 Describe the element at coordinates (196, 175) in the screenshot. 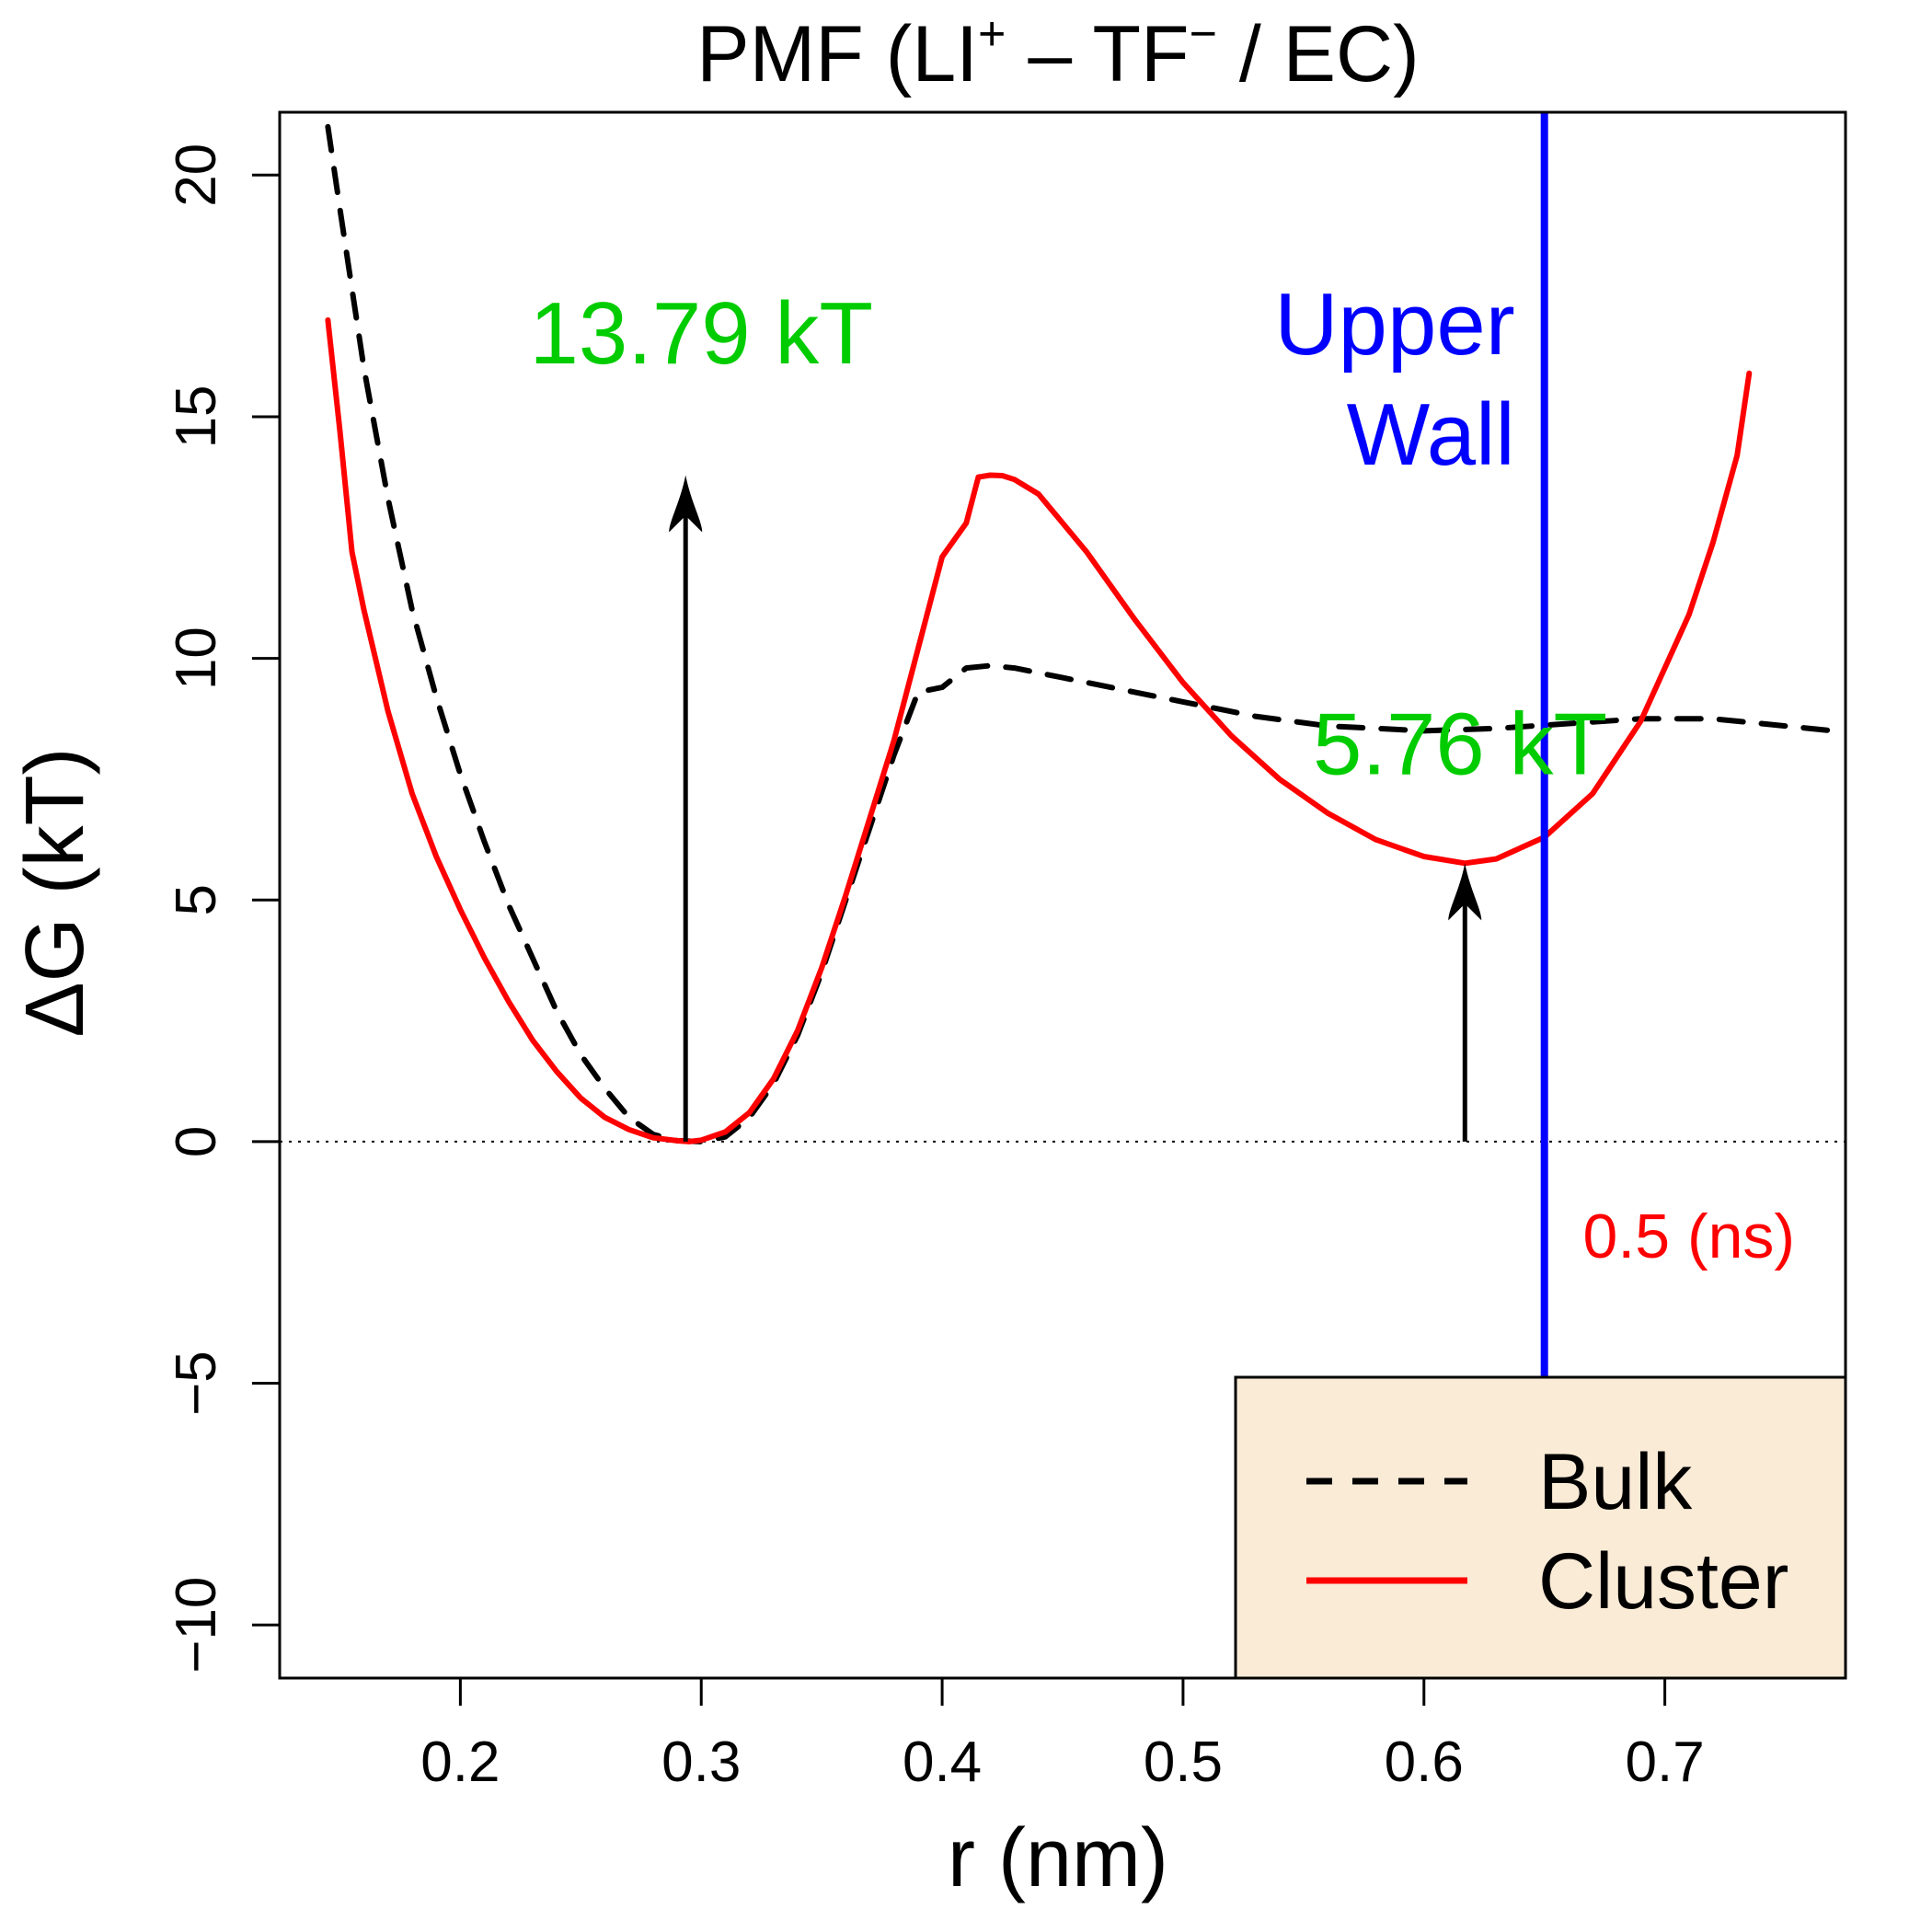

I see `y-tick-label: 20` at that location.